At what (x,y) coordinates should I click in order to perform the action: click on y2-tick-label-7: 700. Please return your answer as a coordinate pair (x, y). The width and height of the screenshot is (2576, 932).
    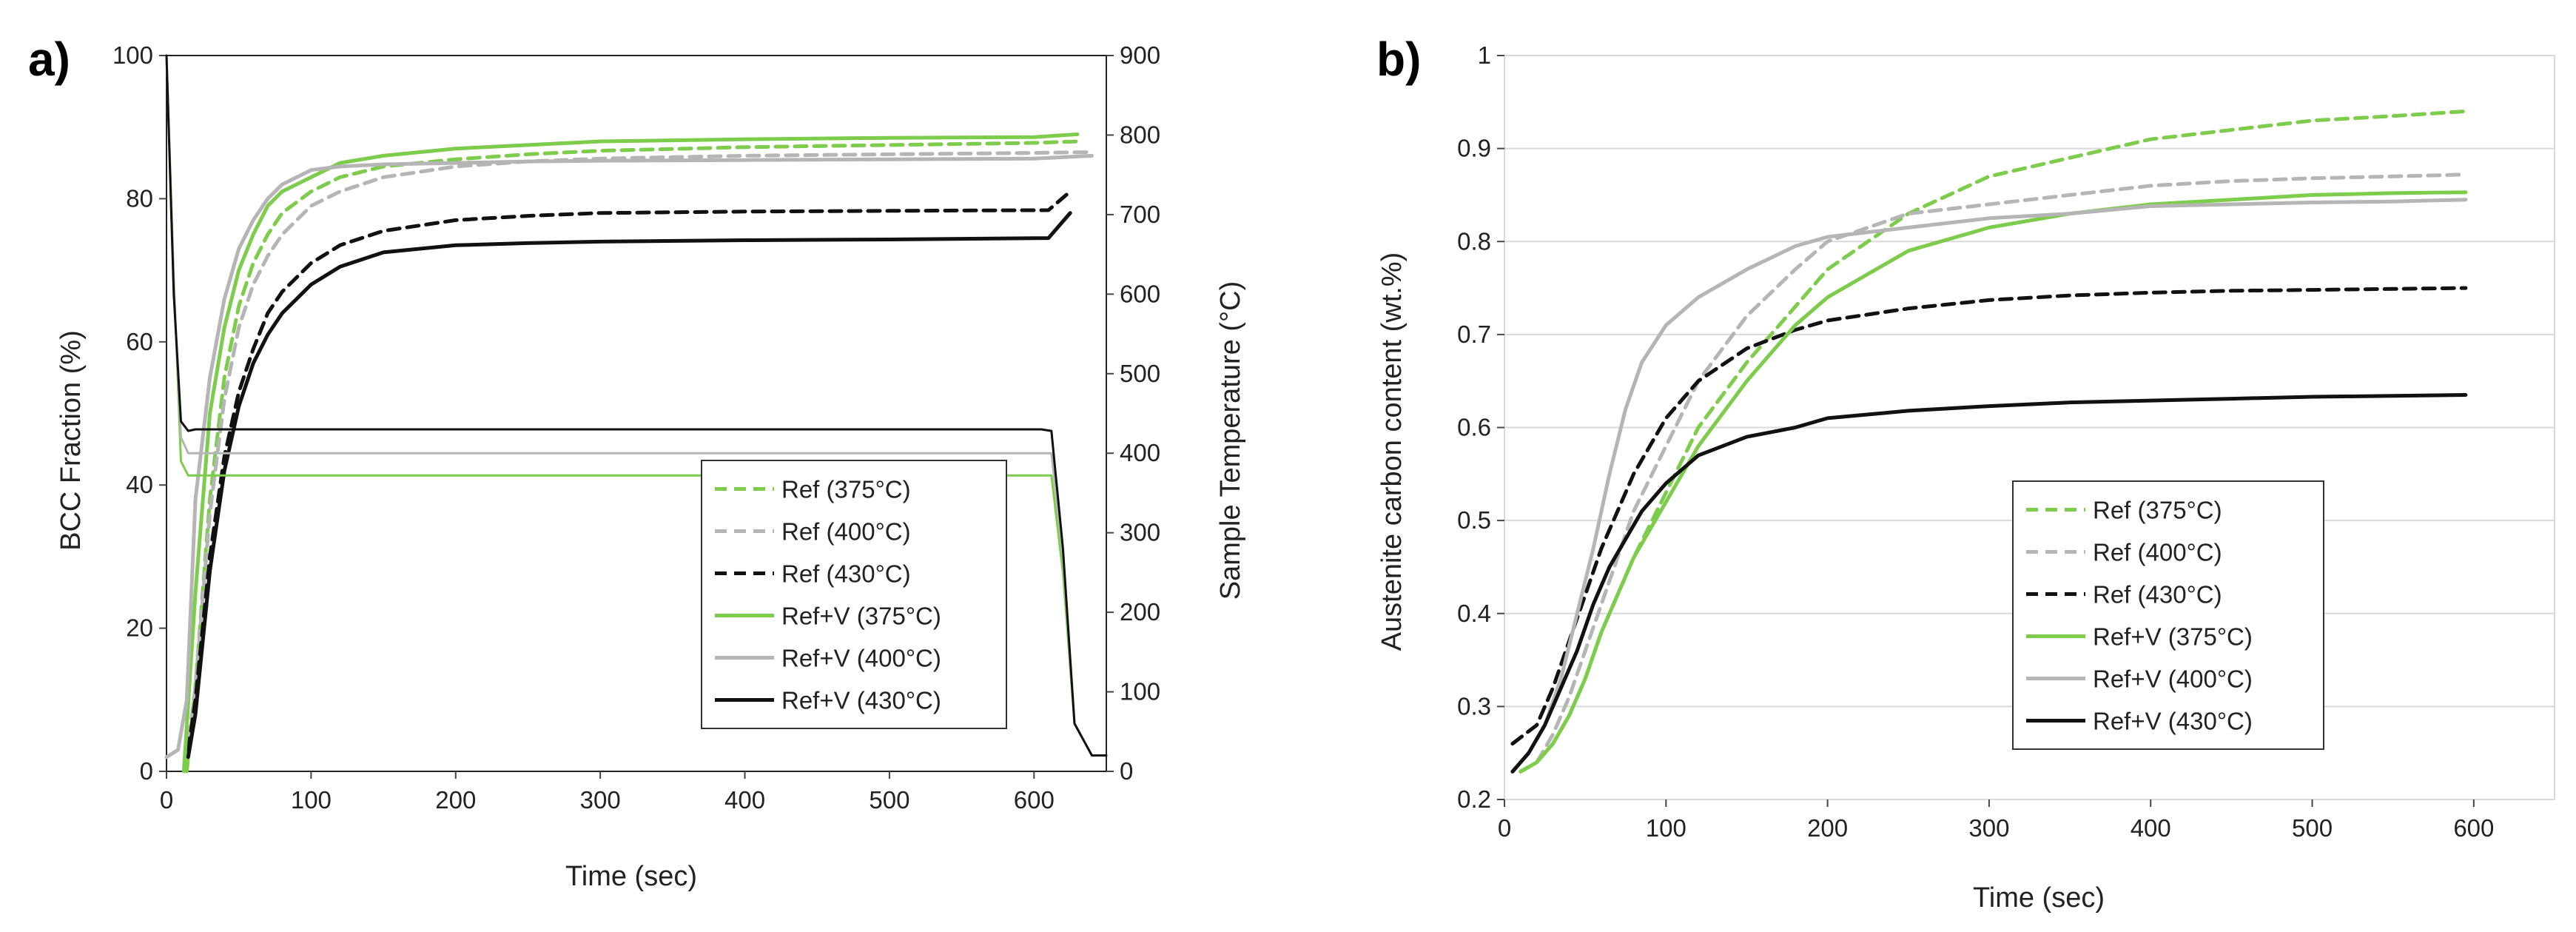
    Looking at the image, I should click on (1140, 214).